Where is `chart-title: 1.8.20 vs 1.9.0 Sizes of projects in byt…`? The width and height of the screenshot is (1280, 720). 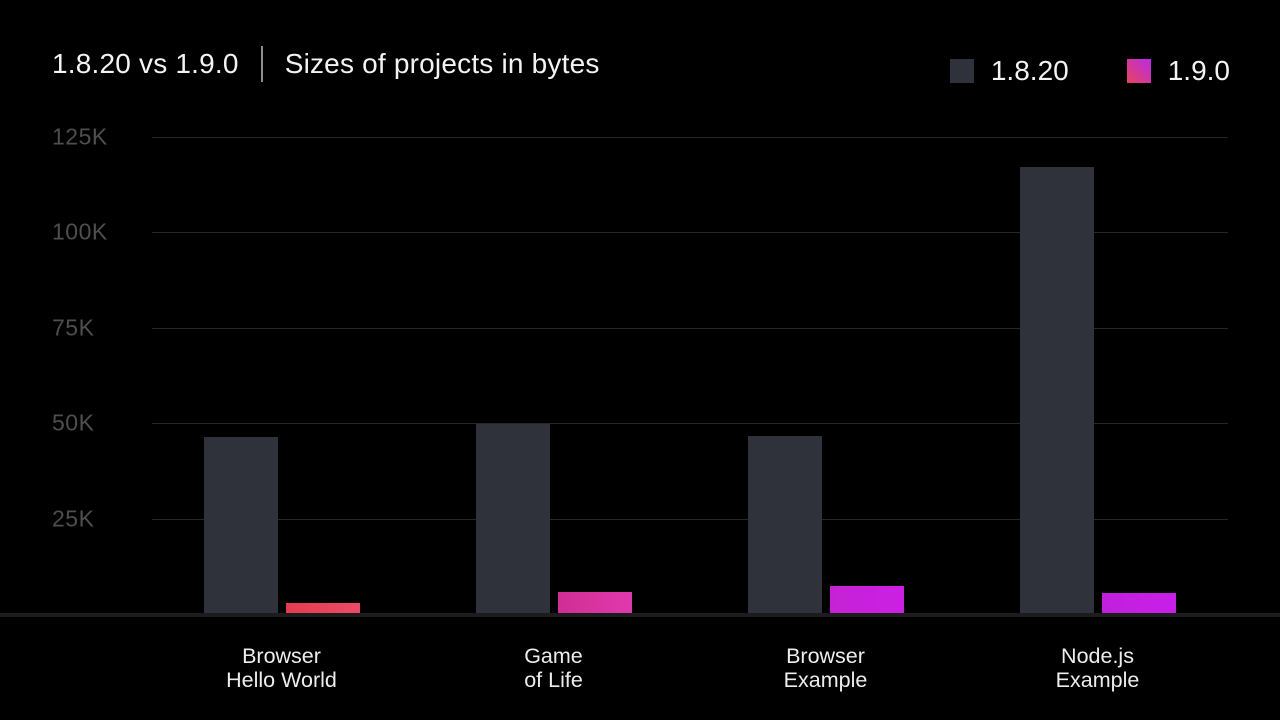
chart-title: 1.8.20 vs 1.9.0 Sizes of projects in byt… is located at coordinates (326, 64).